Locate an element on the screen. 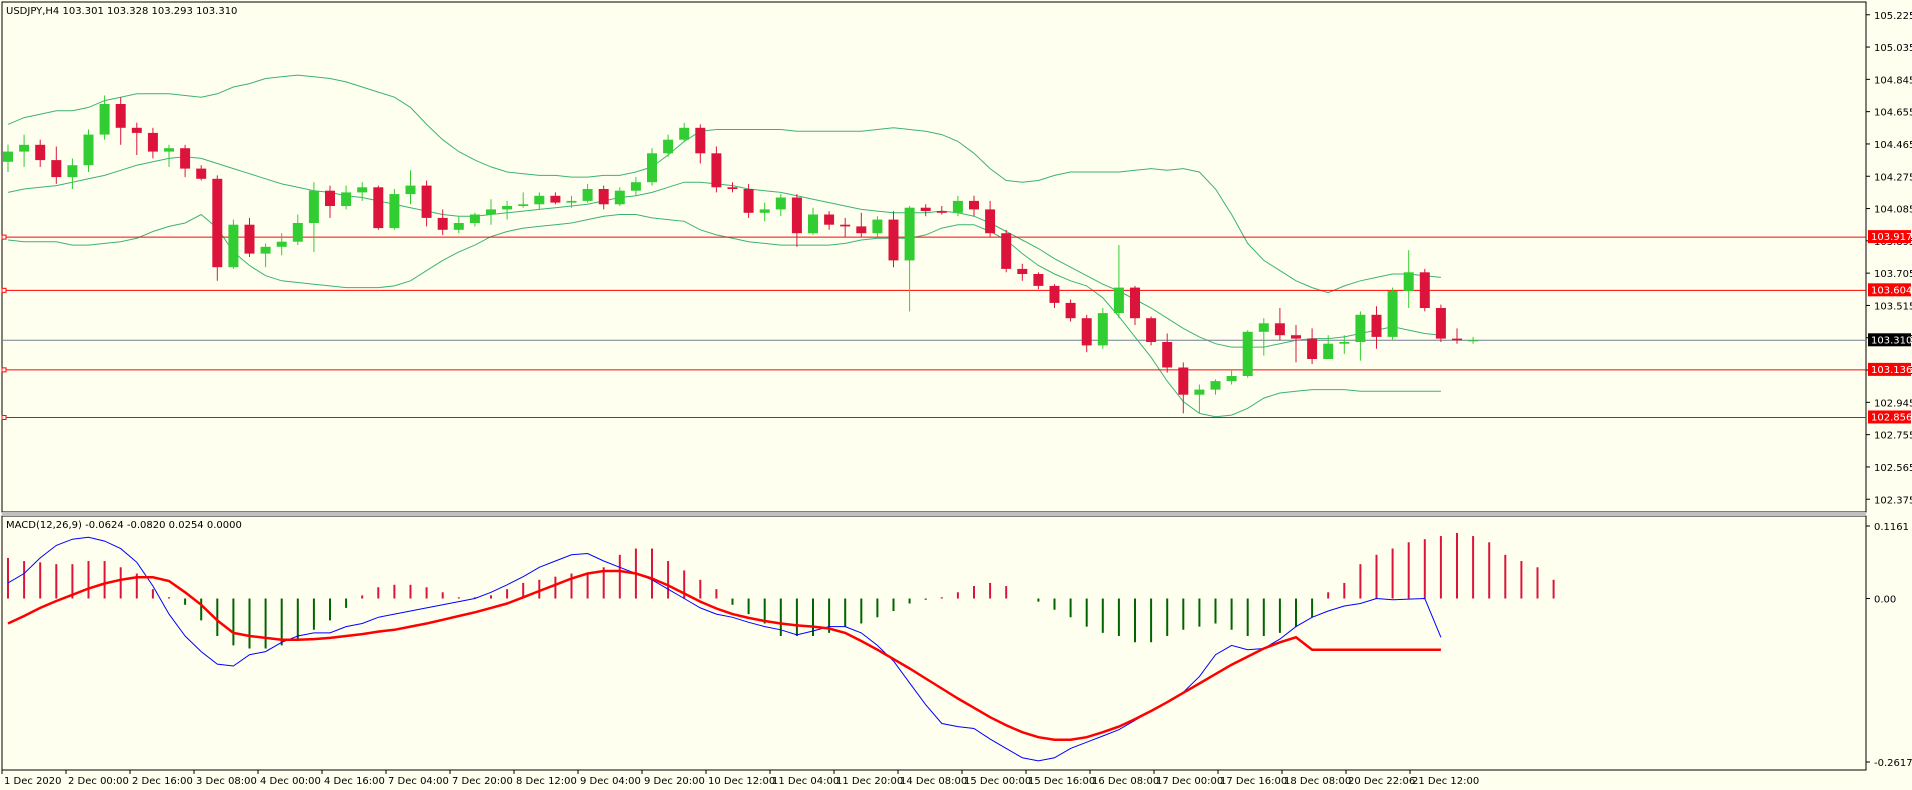 Image resolution: width=1912 pixels, height=790 pixels. level-price-label: 103.136 is located at coordinates (1891, 370).